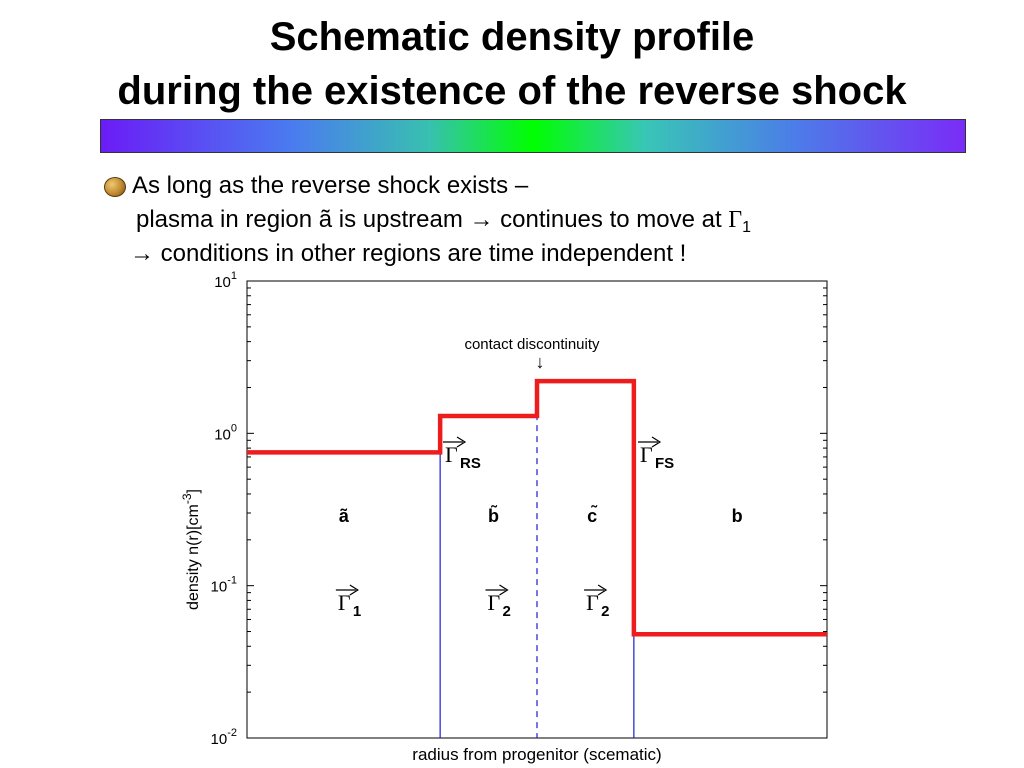 Image resolution: width=1024 pixels, height=768 pixels. What do you see at coordinates (224, 737) in the screenshot?
I see `y-tick-label: 10⁻²` at bounding box center [224, 737].